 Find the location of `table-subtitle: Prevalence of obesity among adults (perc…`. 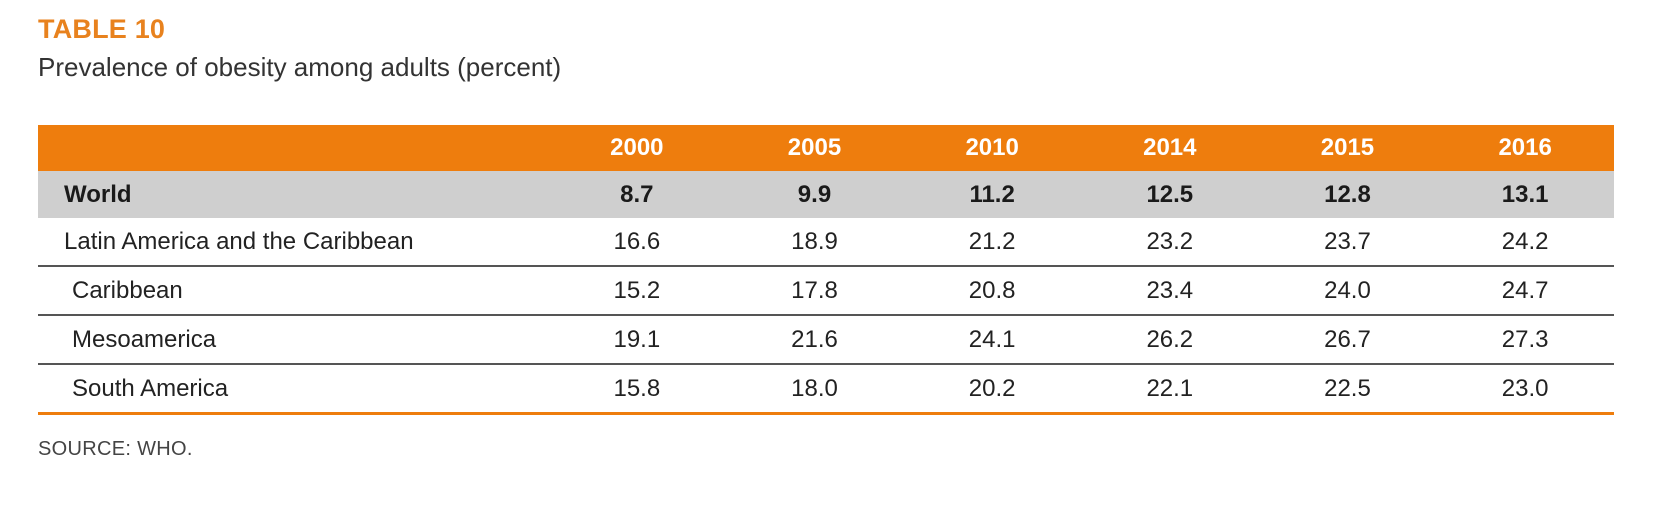

table-subtitle: Prevalence of obesity among adults (perc… is located at coordinates (300, 67).